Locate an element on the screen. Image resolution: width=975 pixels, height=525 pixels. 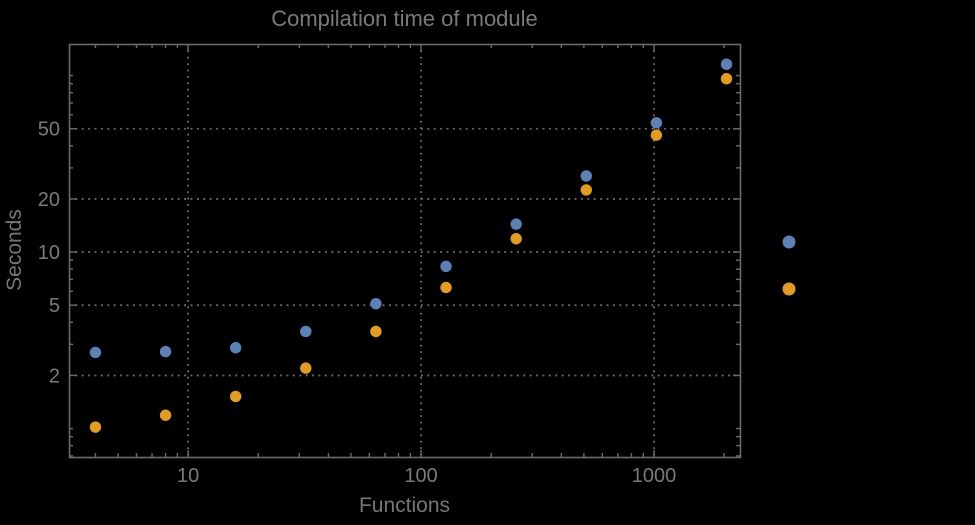
y-tick-label: 2 is located at coordinates (54, 376).